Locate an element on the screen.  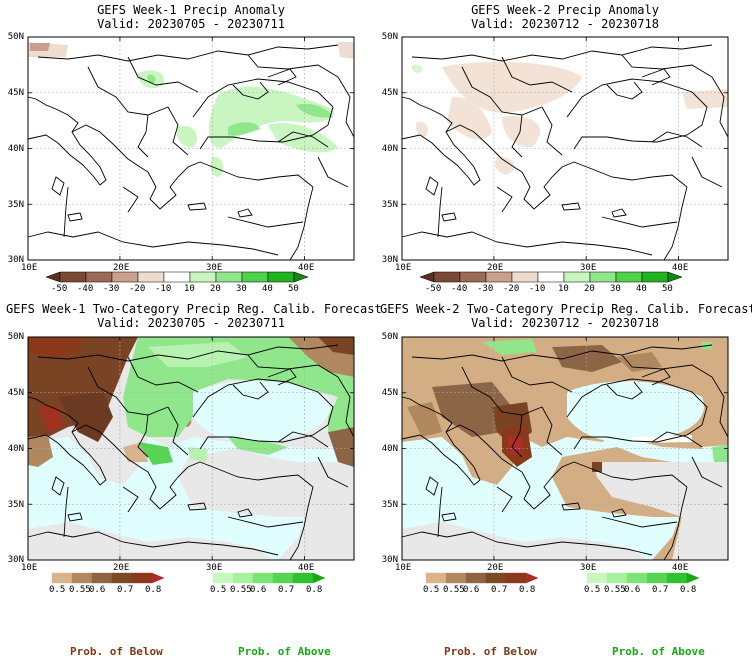
lat-label-40n: 40N is located at coordinates (389, 149).